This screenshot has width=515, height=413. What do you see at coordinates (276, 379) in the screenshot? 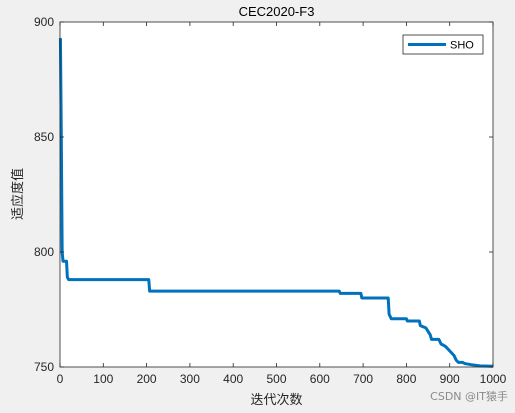
I see `x-tick-label: 500` at bounding box center [276, 379].